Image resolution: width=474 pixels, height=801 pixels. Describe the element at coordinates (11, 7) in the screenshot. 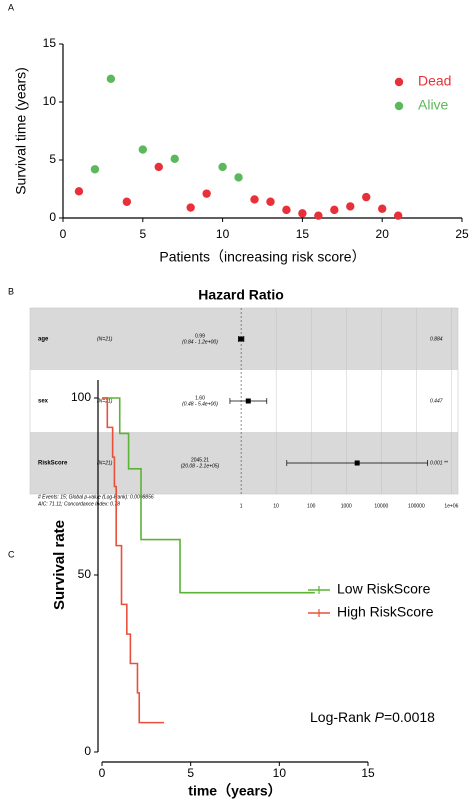

I see `panel-label: A` at that location.